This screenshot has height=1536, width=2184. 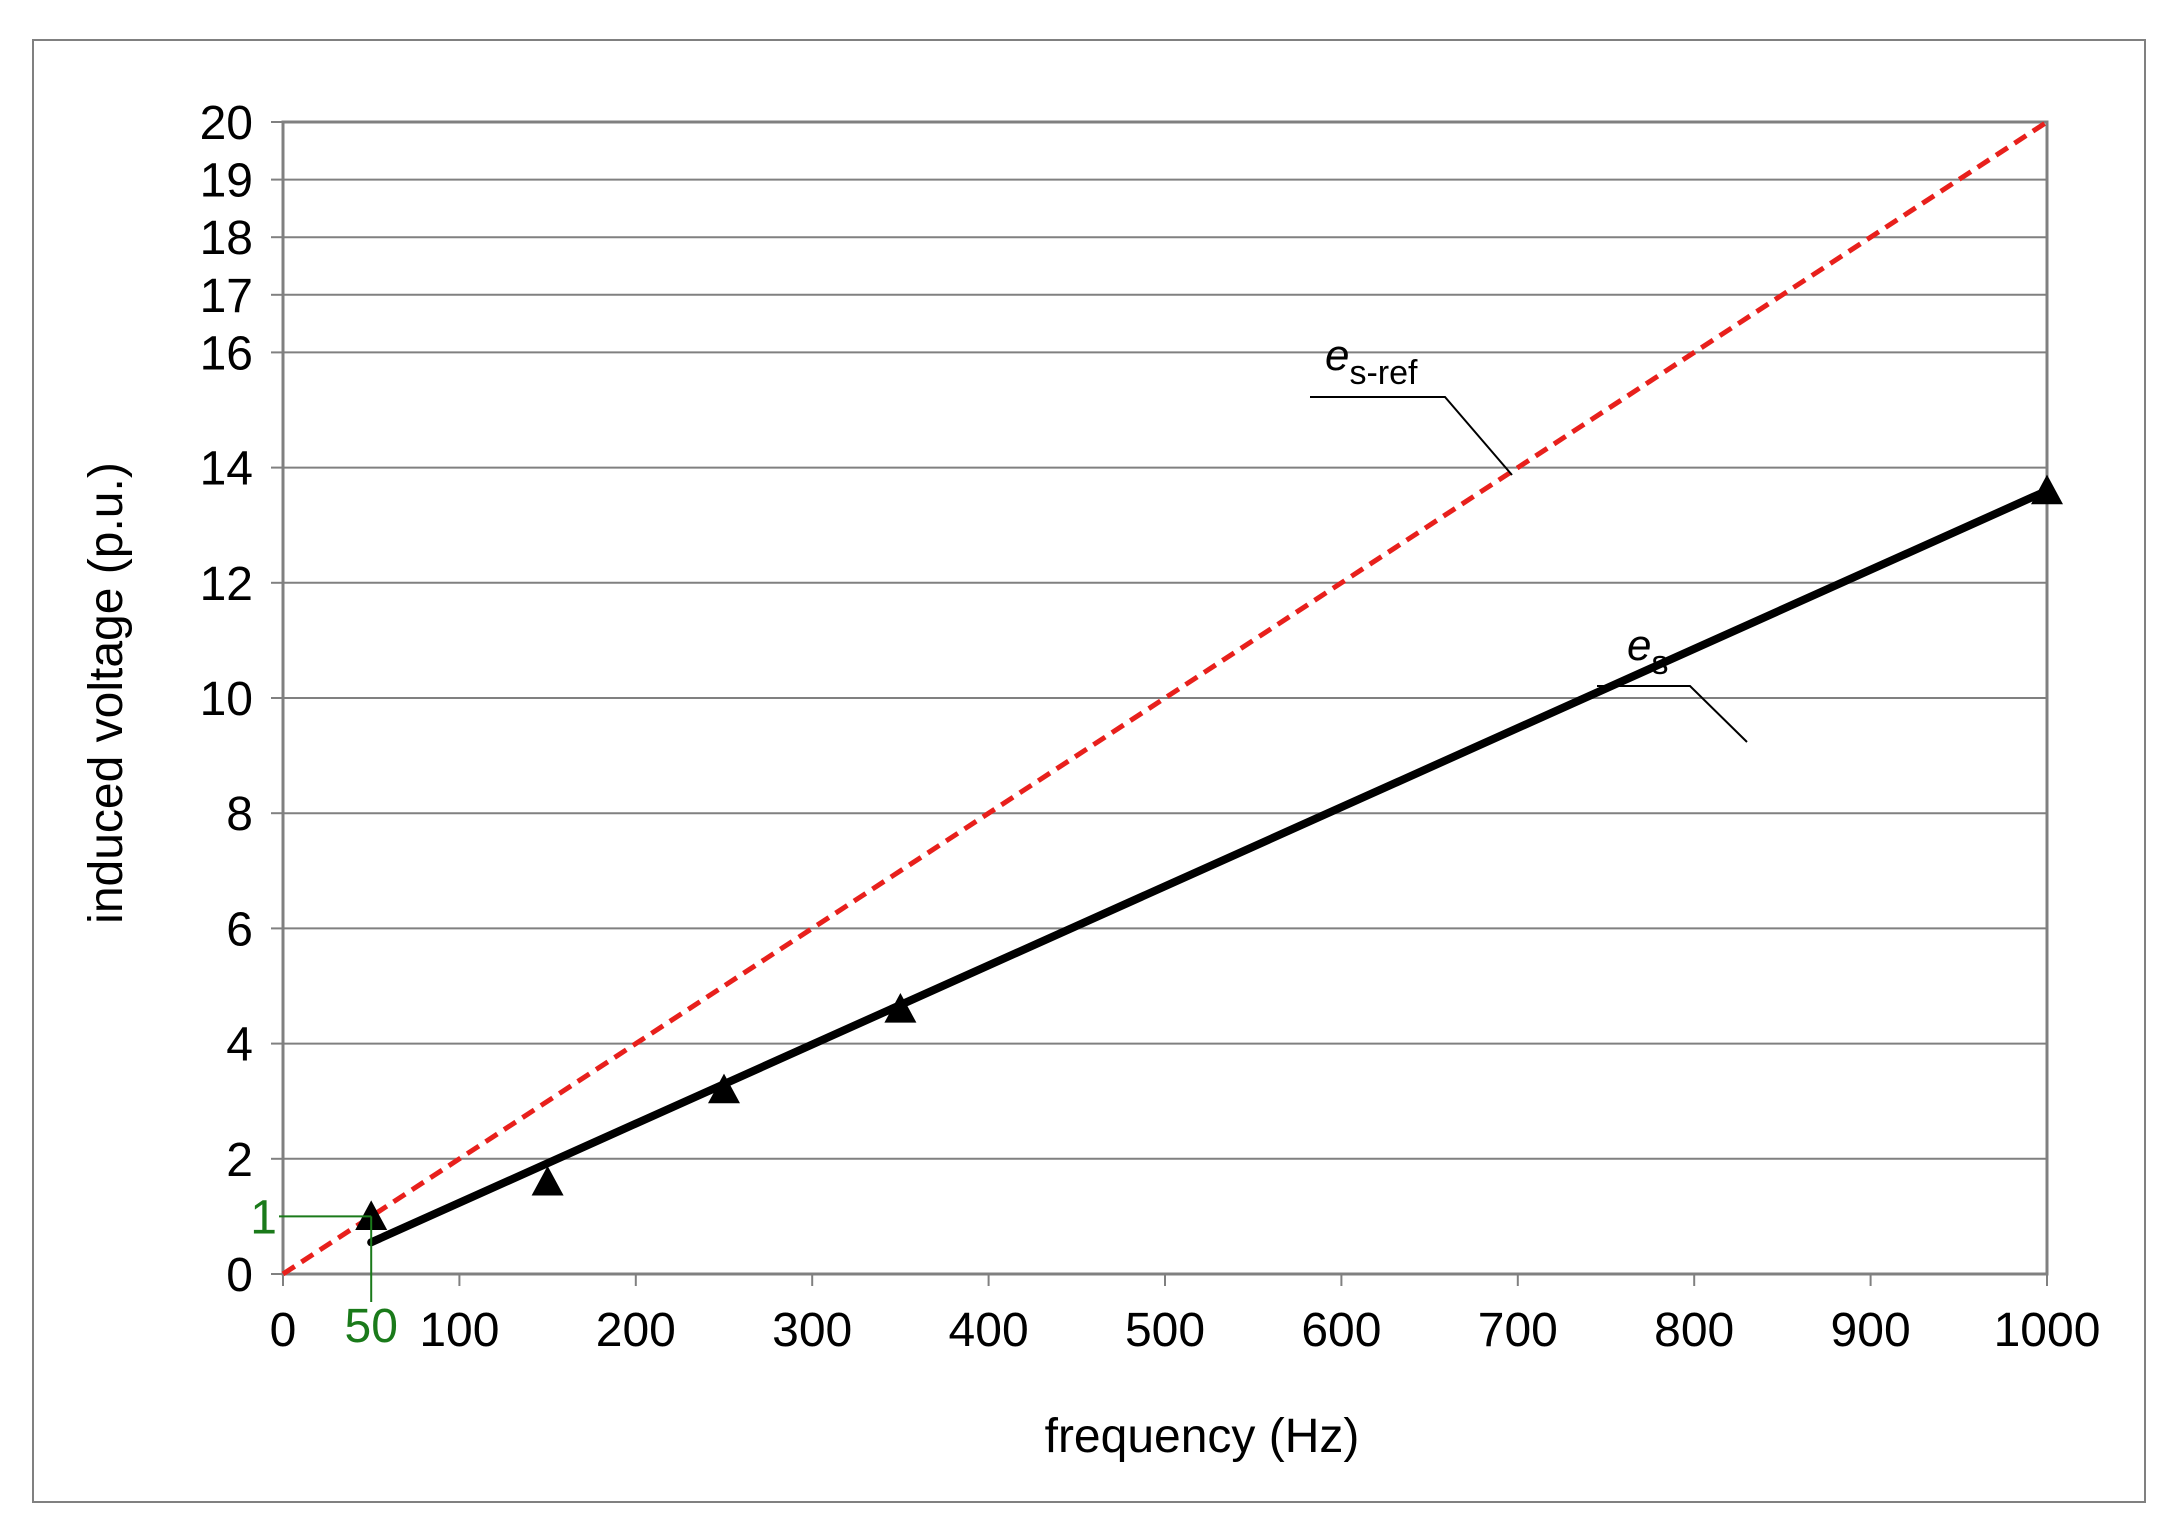 I want to click on annotation-y-value: 1, so click(x=263, y=1217).